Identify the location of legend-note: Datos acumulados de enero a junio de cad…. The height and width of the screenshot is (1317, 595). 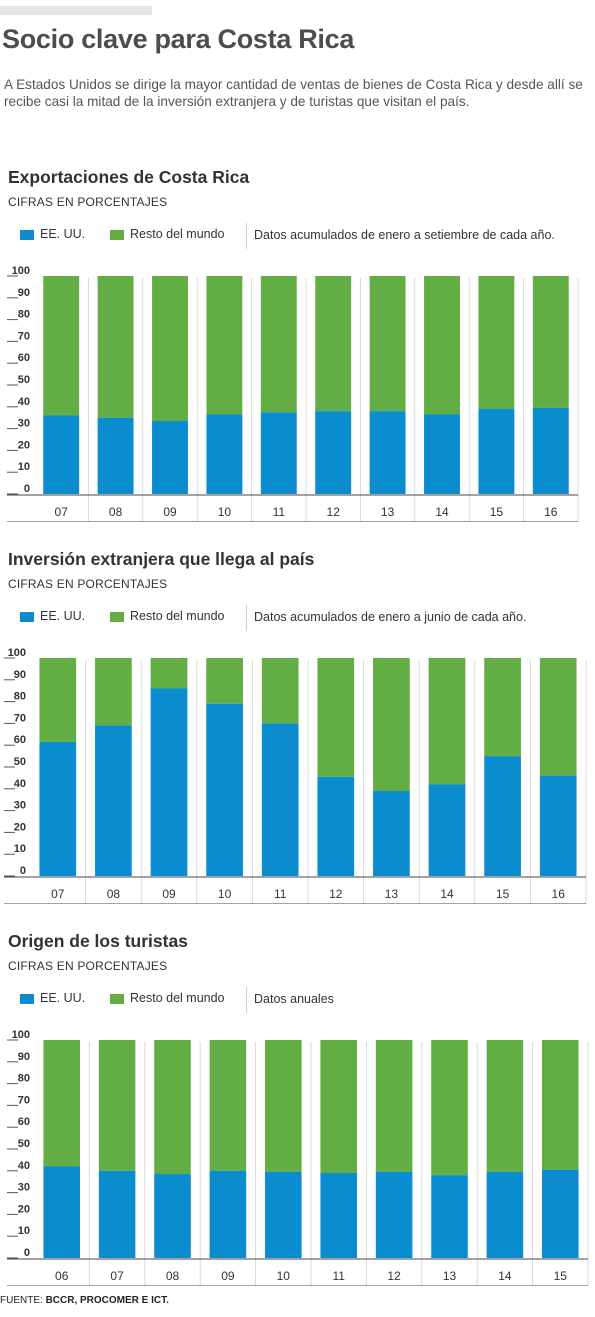
(390, 617).